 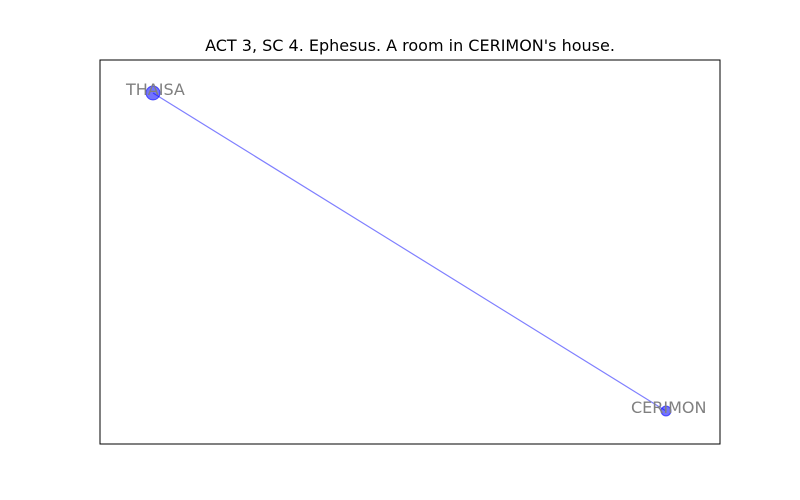 What do you see at coordinates (666, 411) in the screenshot?
I see `node-cerimon` at bounding box center [666, 411].